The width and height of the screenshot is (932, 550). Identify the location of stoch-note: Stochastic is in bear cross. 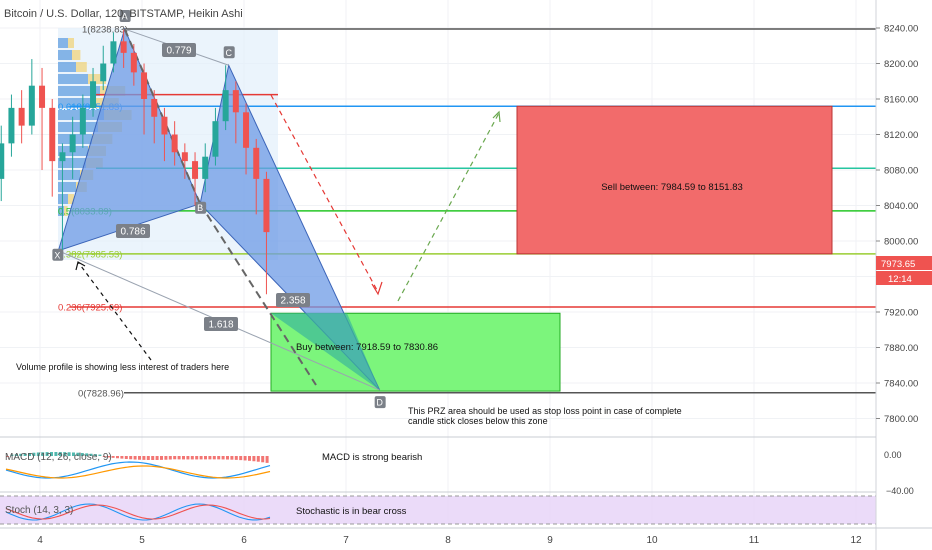
(351, 511).